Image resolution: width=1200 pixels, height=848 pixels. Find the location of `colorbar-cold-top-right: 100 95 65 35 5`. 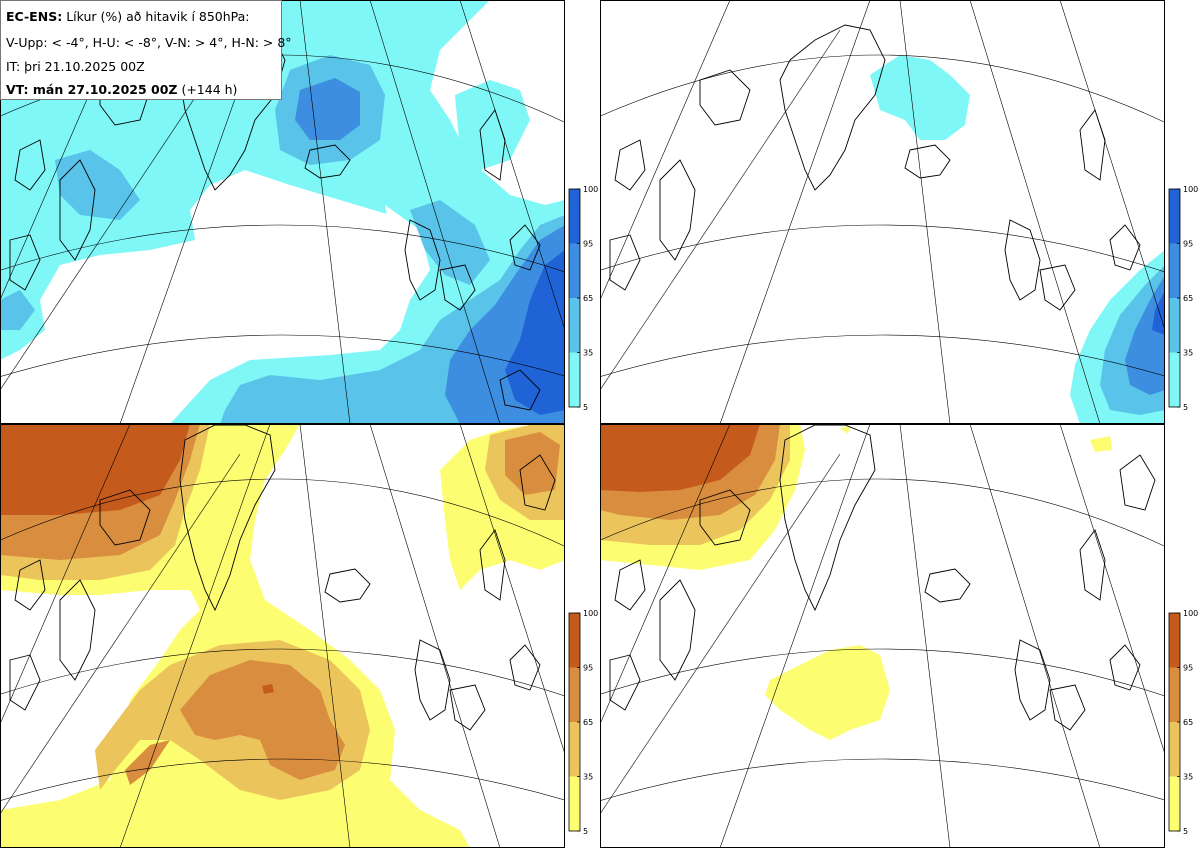

colorbar-cold-top-right: 100 95 65 35 5 is located at coordinates (1183, 298).